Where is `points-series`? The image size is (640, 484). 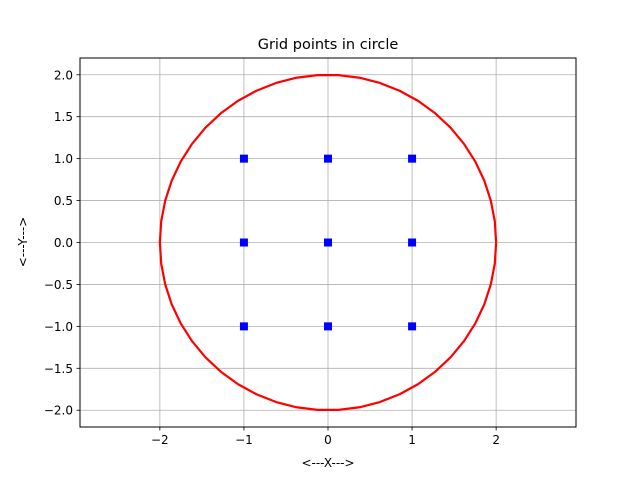 points-series is located at coordinates (328, 242).